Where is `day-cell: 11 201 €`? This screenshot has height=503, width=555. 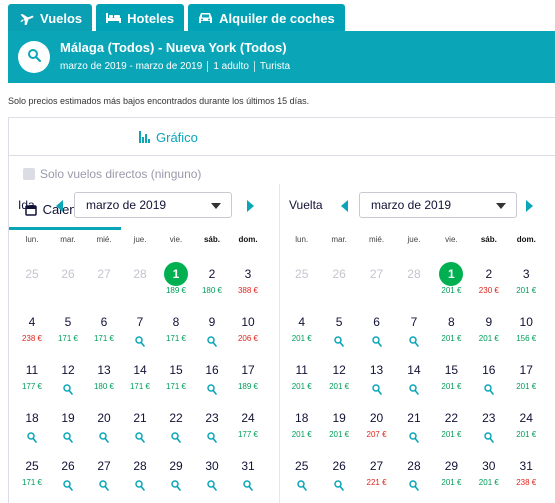 day-cell: 11 201 € is located at coordinates (301, 378).